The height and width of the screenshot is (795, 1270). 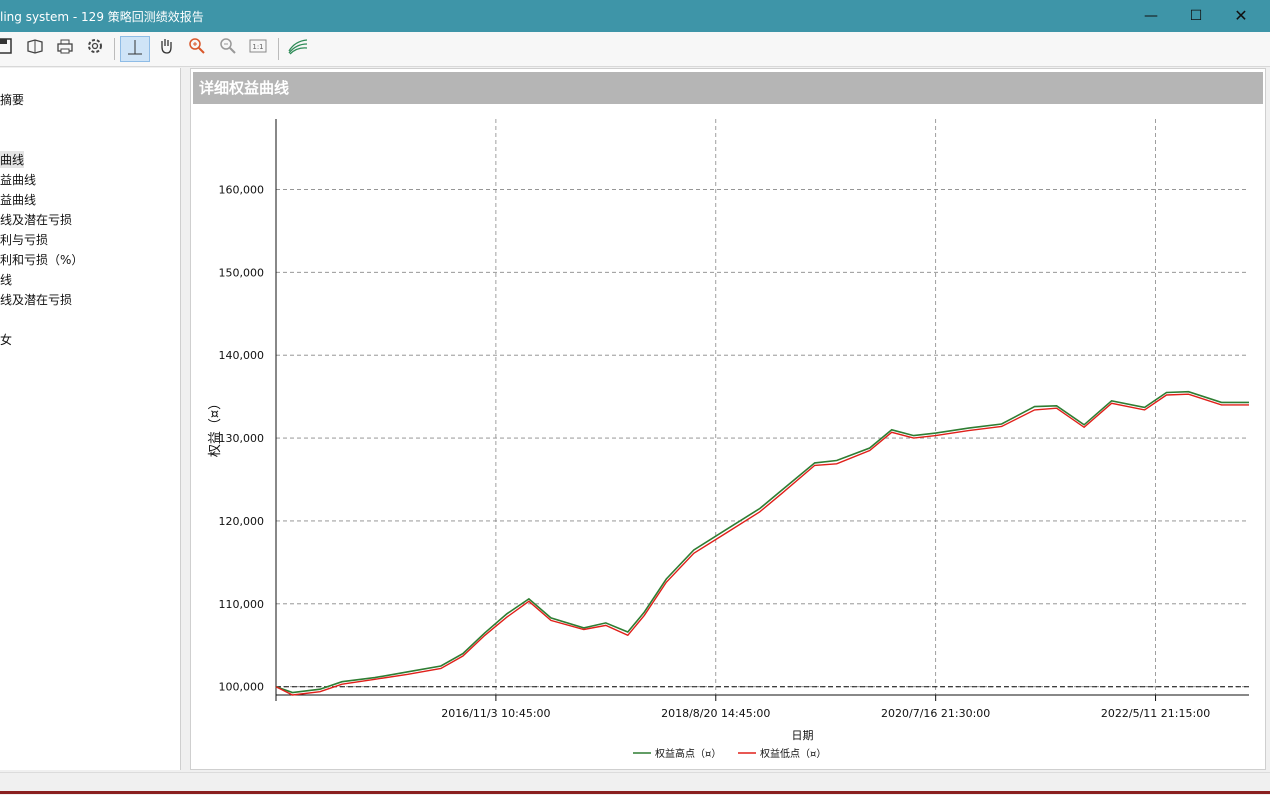 What do you see at coordinates (65, 49) in the screenshot?
I see `print-icon` at bounding box center [65, 49].